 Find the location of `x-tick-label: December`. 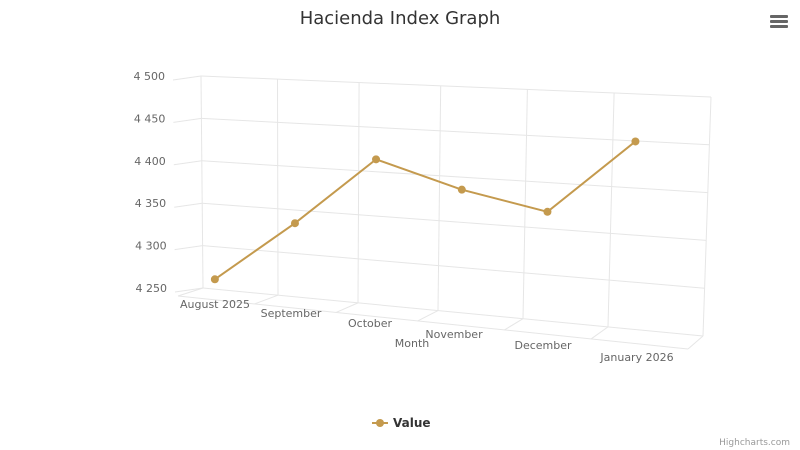

x-tick-label: December is located at coordinates (543, 345).